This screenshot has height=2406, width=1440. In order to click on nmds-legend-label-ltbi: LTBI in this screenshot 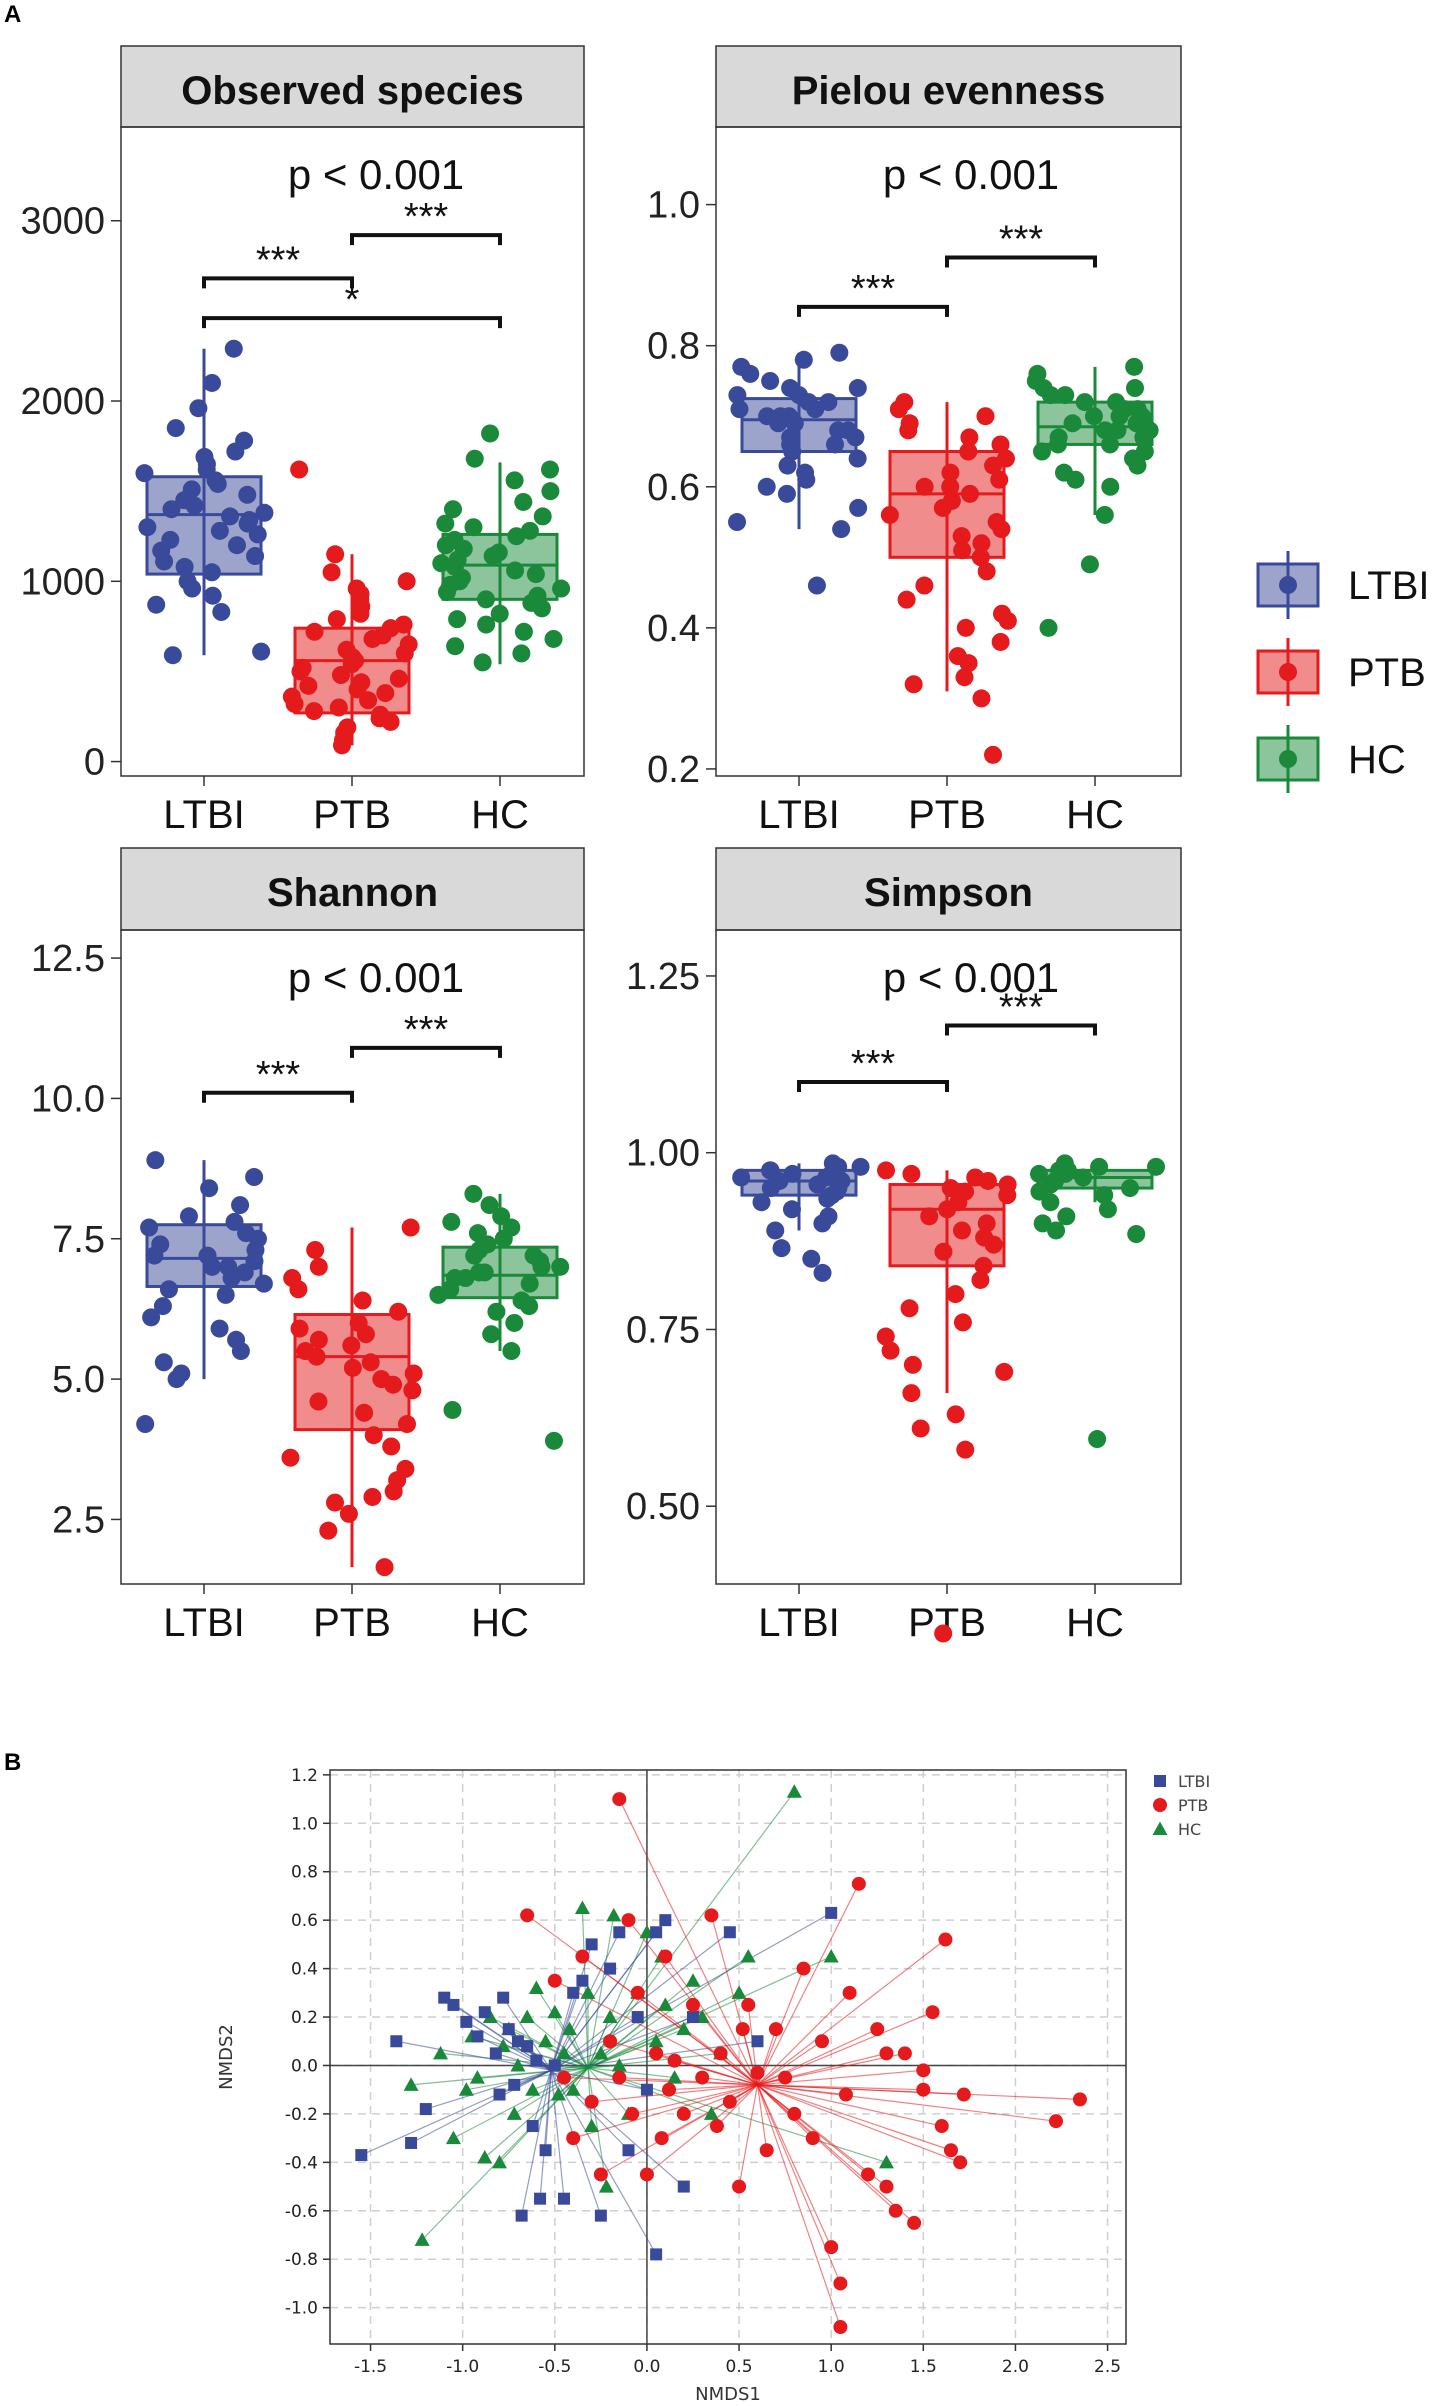, I will do `click(1194, 1781)`.